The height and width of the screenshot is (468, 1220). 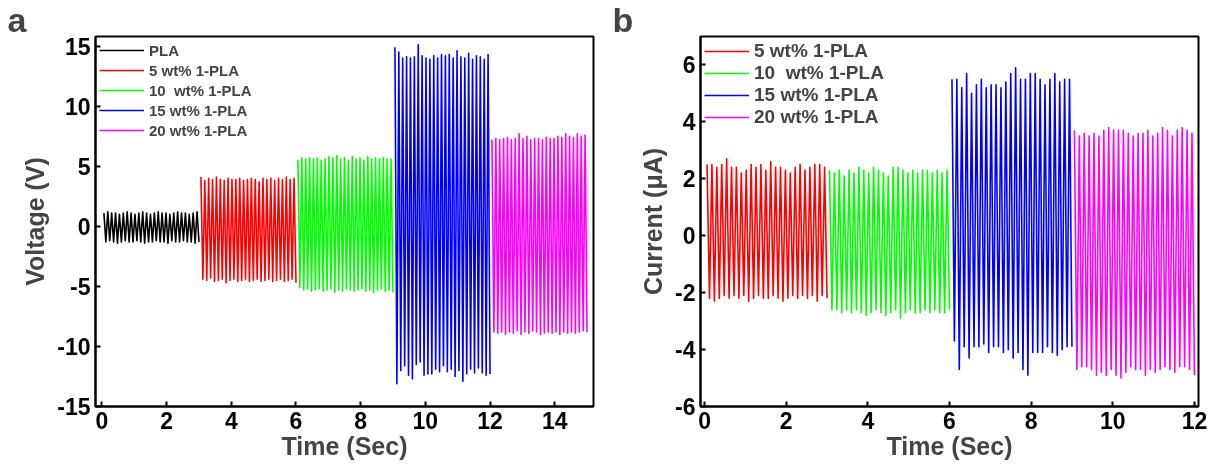 What do you see at coordinates (685, 407) in the screenshot?
I see `y-tick-label: -6` at bounding box center [685, 407].